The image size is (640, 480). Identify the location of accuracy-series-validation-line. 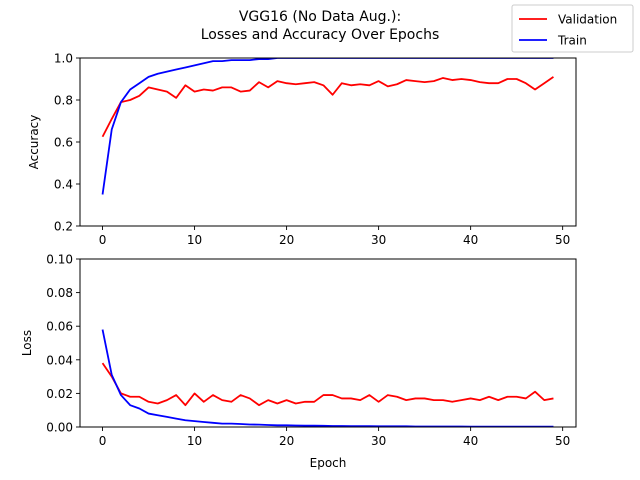
(327, 107).